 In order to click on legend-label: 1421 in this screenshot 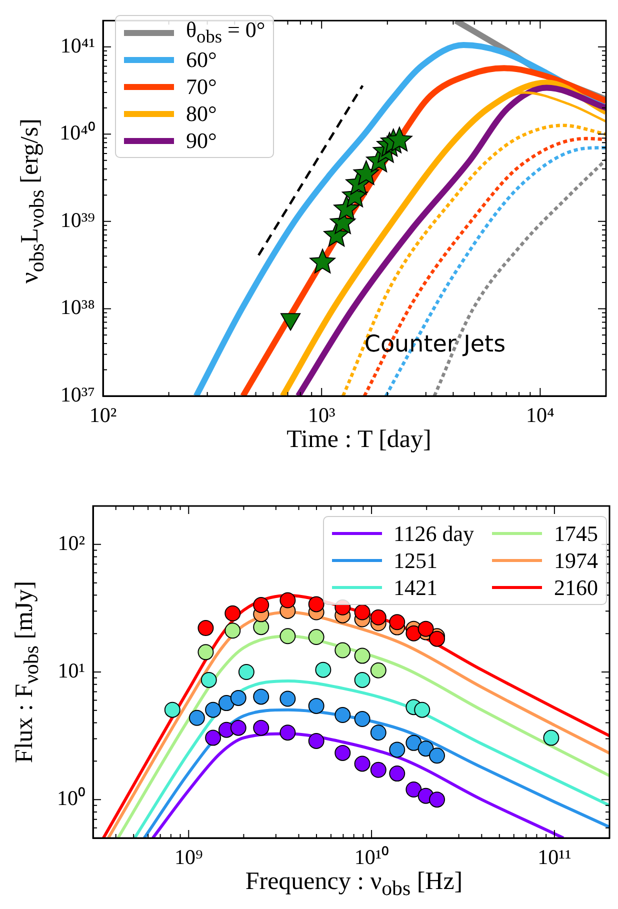, I will do `click(416, 587)`.